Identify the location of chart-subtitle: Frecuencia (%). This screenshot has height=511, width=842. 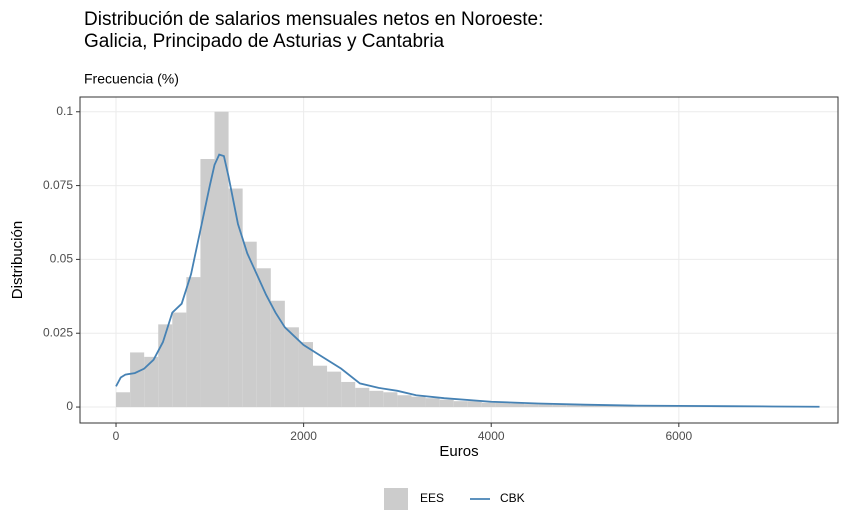
(131, 79).